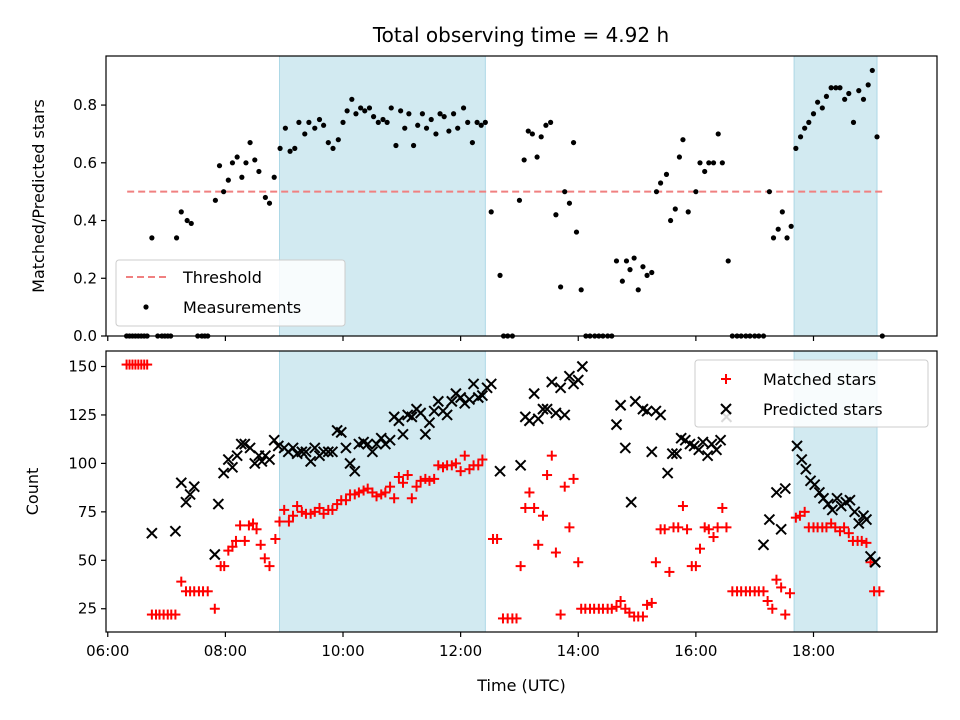 Image resolution: width=960 pixels, height=720 pixels. What do you see at coordinates (38, 196) in the screenshot?
I see `top-panel-y-axis-label: Matched/Predicted stars` at bounding box center [38, 196].